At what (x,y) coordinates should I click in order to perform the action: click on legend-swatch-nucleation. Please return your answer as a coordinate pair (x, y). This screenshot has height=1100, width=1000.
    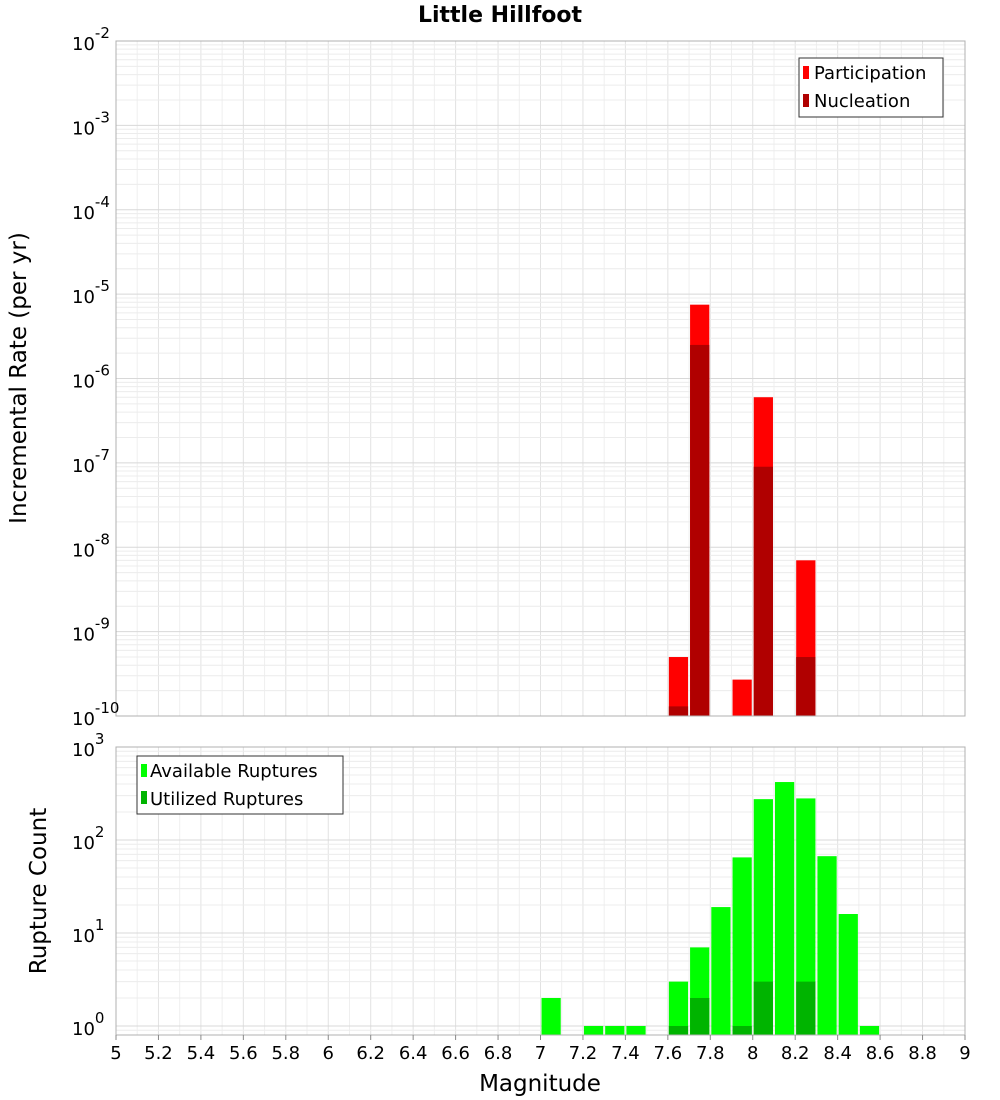
    Looking at the image, I should click on (806, 100).